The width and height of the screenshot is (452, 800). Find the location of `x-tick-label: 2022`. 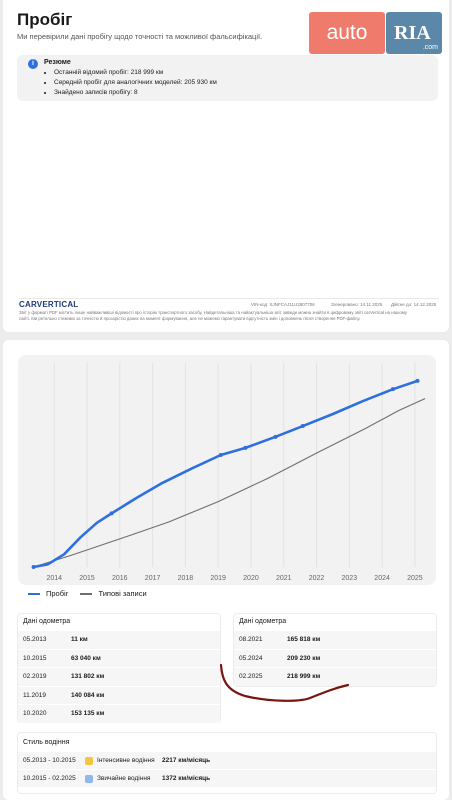

x-tick-label: 2022 is located at coordinates (317, 578).